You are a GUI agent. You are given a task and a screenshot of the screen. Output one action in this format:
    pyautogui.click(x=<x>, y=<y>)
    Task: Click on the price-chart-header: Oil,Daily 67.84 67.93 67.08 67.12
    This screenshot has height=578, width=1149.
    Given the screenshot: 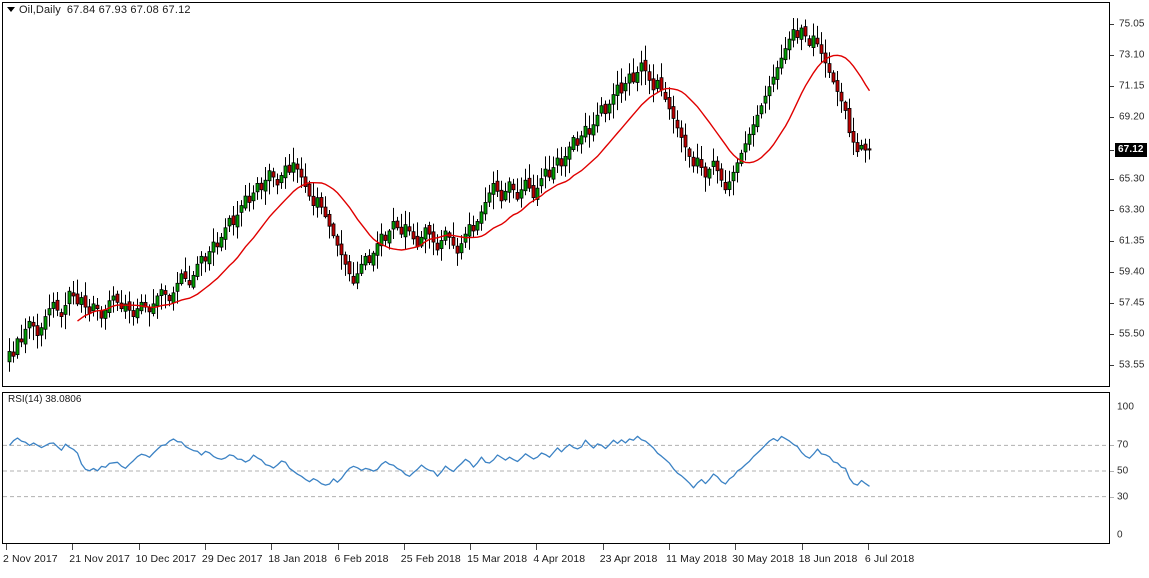 What is the action you would take?
    pyautogui.click(x=99, y=10)
    